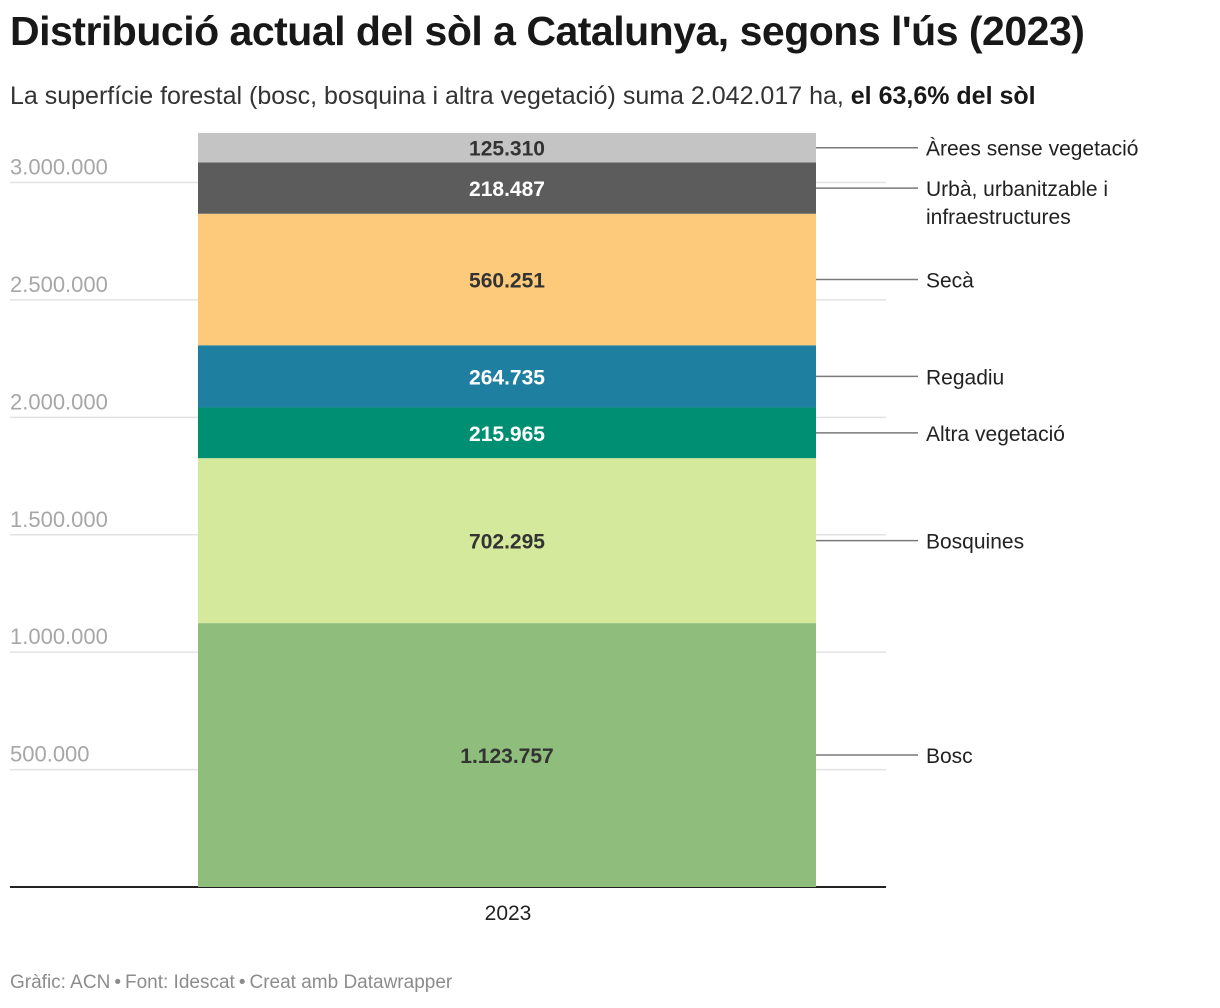 The image size is (1220, 1008). I want to click on y-tick-label: 1.500.000, so click(59, 519).